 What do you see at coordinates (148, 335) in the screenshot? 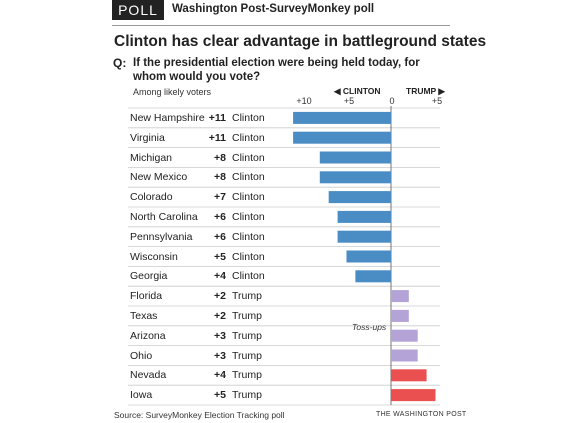
I see `state-name: Arizona` at bounding box center [148, 335].